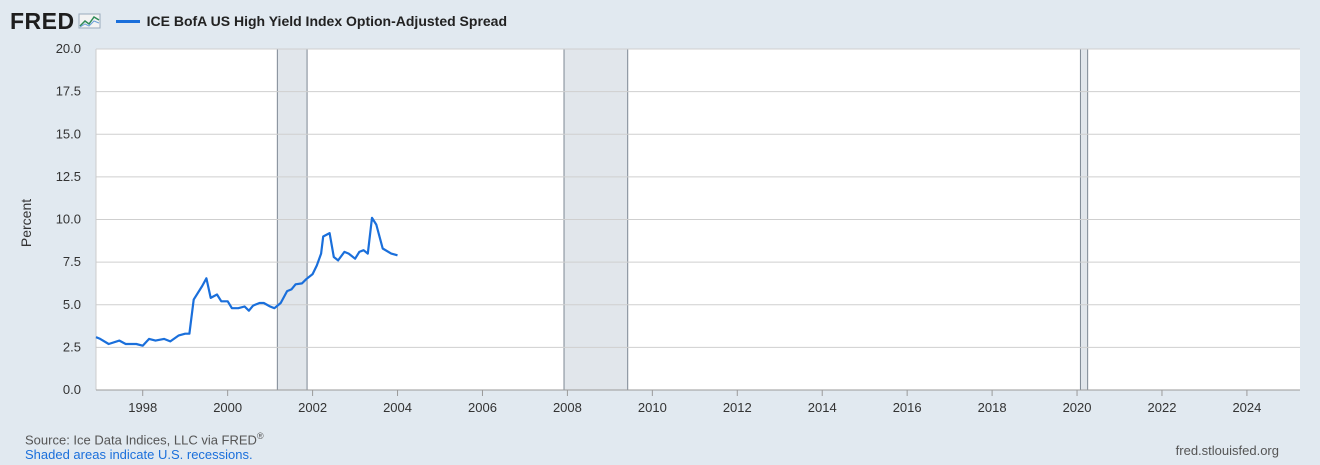 Image resolution: width=1320 pixels, height=465 pixels. Describe the element at coordinates (992, 407) in the screenshot. I see `x-tick-label: 2018` at that location.